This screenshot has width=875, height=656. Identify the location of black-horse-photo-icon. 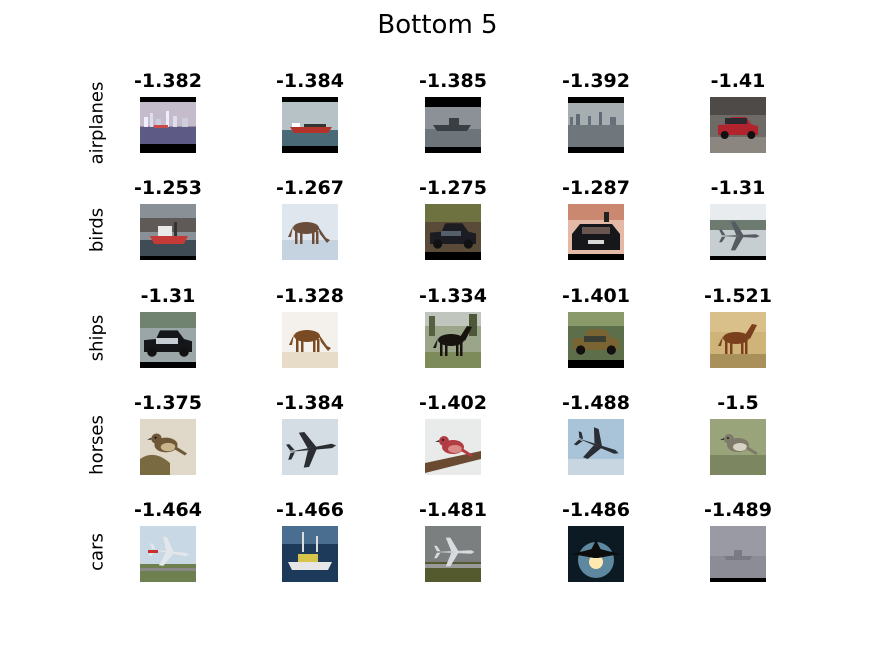
(453, 340).